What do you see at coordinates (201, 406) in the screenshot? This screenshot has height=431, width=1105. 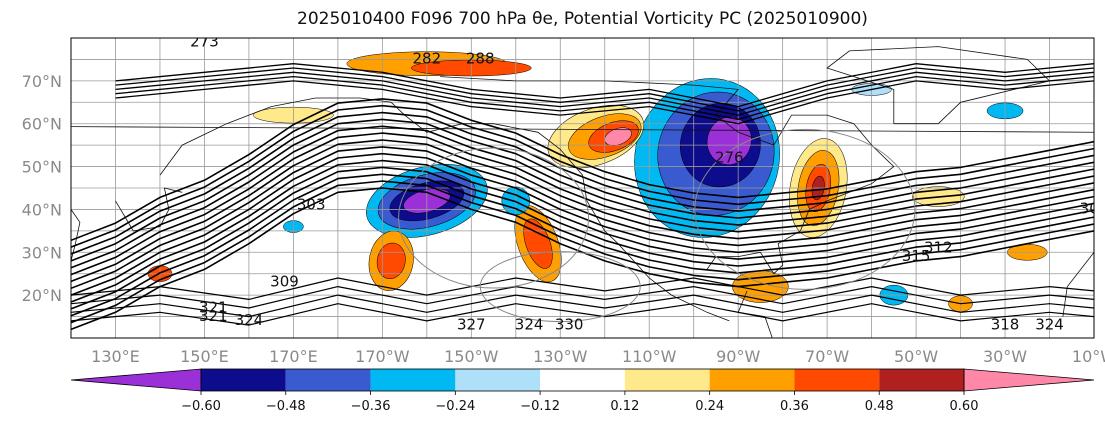 I see `colorbar-tick-label: −0.60` at bounding box center [201, 406].